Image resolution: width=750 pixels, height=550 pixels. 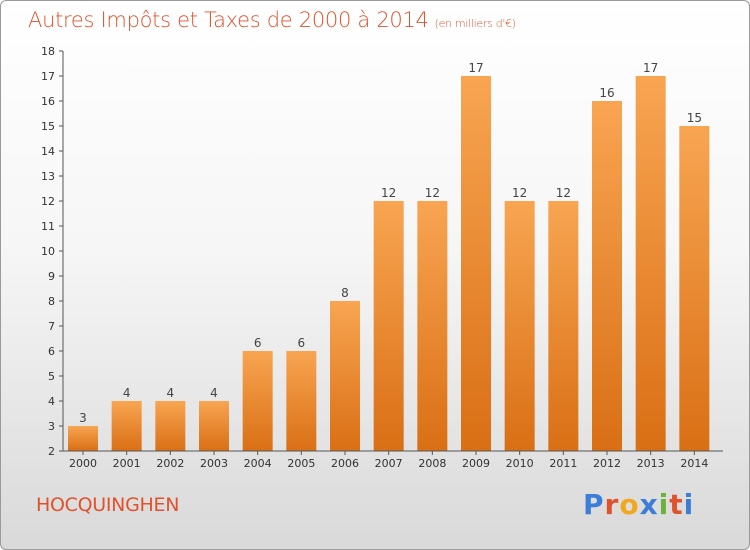 I want to click on data-label: 8, so click(x=345, y=293).